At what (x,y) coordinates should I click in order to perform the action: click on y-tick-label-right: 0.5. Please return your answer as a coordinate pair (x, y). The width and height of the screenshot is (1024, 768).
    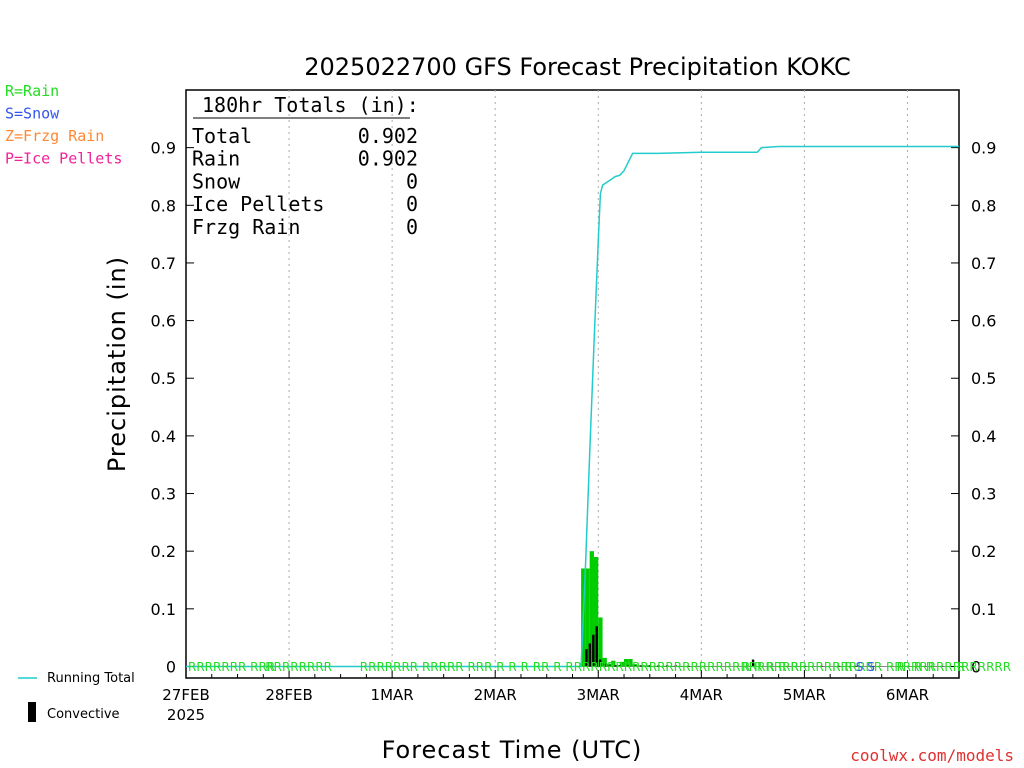
    Looking at the image, I should click on (983, 378).